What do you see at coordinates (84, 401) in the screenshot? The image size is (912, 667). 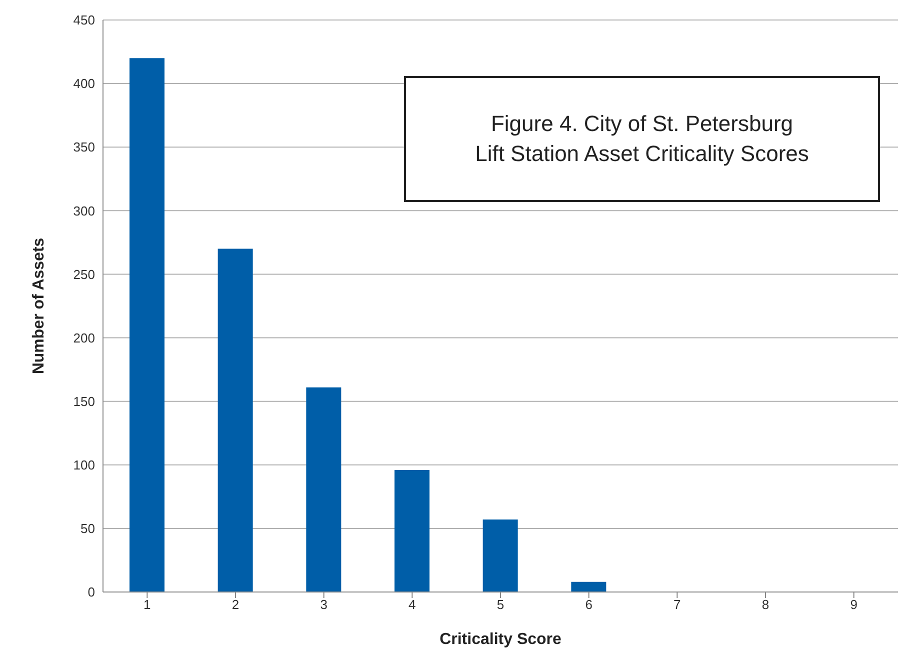 I see `y-tick-label: 150` at bounding box center [84, 401].